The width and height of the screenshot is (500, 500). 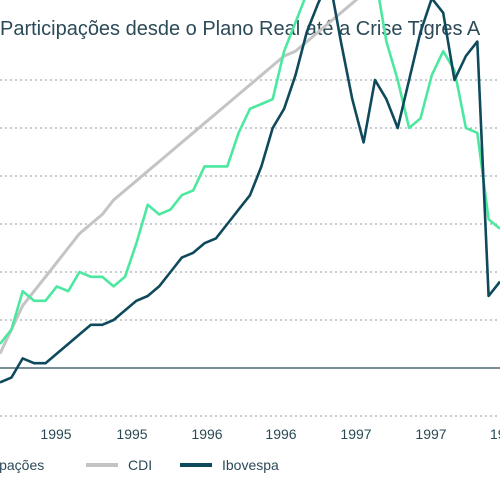 I want to click on legend-item-ibovespa: Ibovespa, so click(x=229, y=465).